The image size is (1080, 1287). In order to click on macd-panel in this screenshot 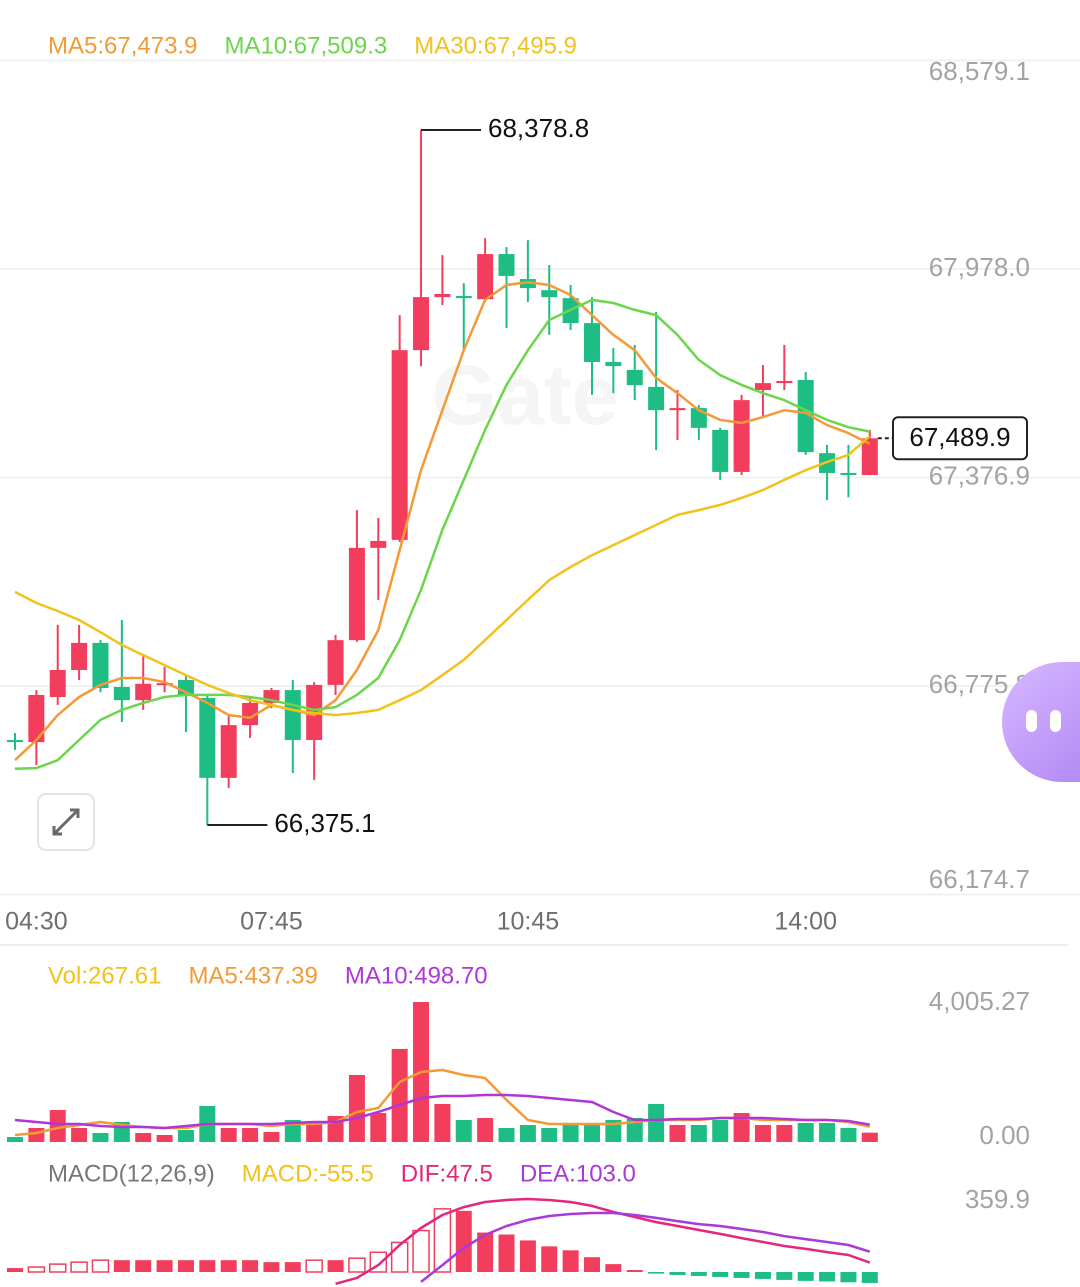, I will do `click(442, 1241)`.